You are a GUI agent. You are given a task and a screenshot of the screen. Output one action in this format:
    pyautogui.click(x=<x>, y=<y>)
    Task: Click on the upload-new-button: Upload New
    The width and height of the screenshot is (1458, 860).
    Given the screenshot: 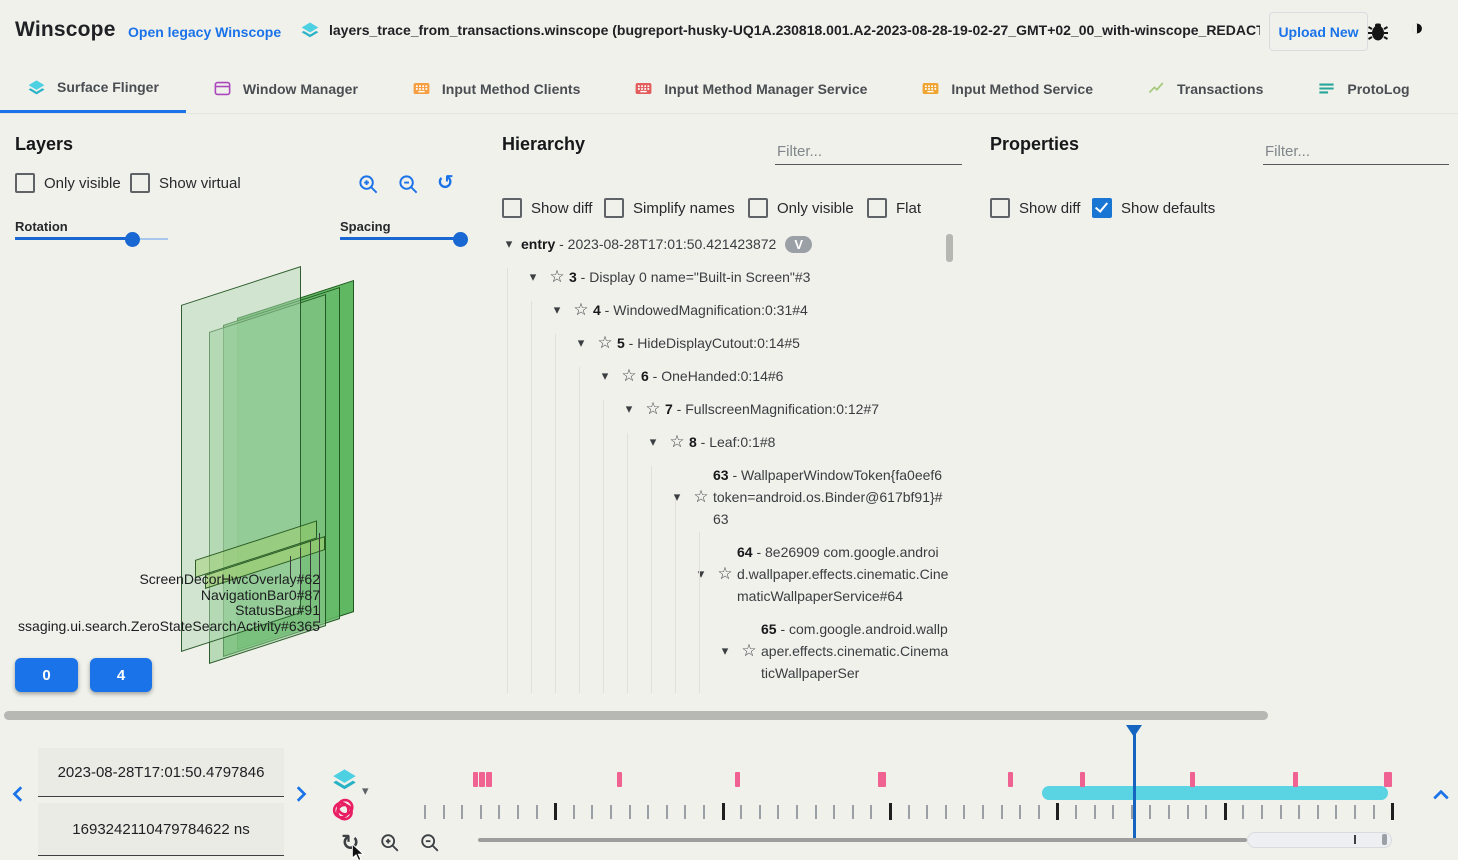 What is the action you would take?
    pyautogui.click(x=1318, y=31)
    